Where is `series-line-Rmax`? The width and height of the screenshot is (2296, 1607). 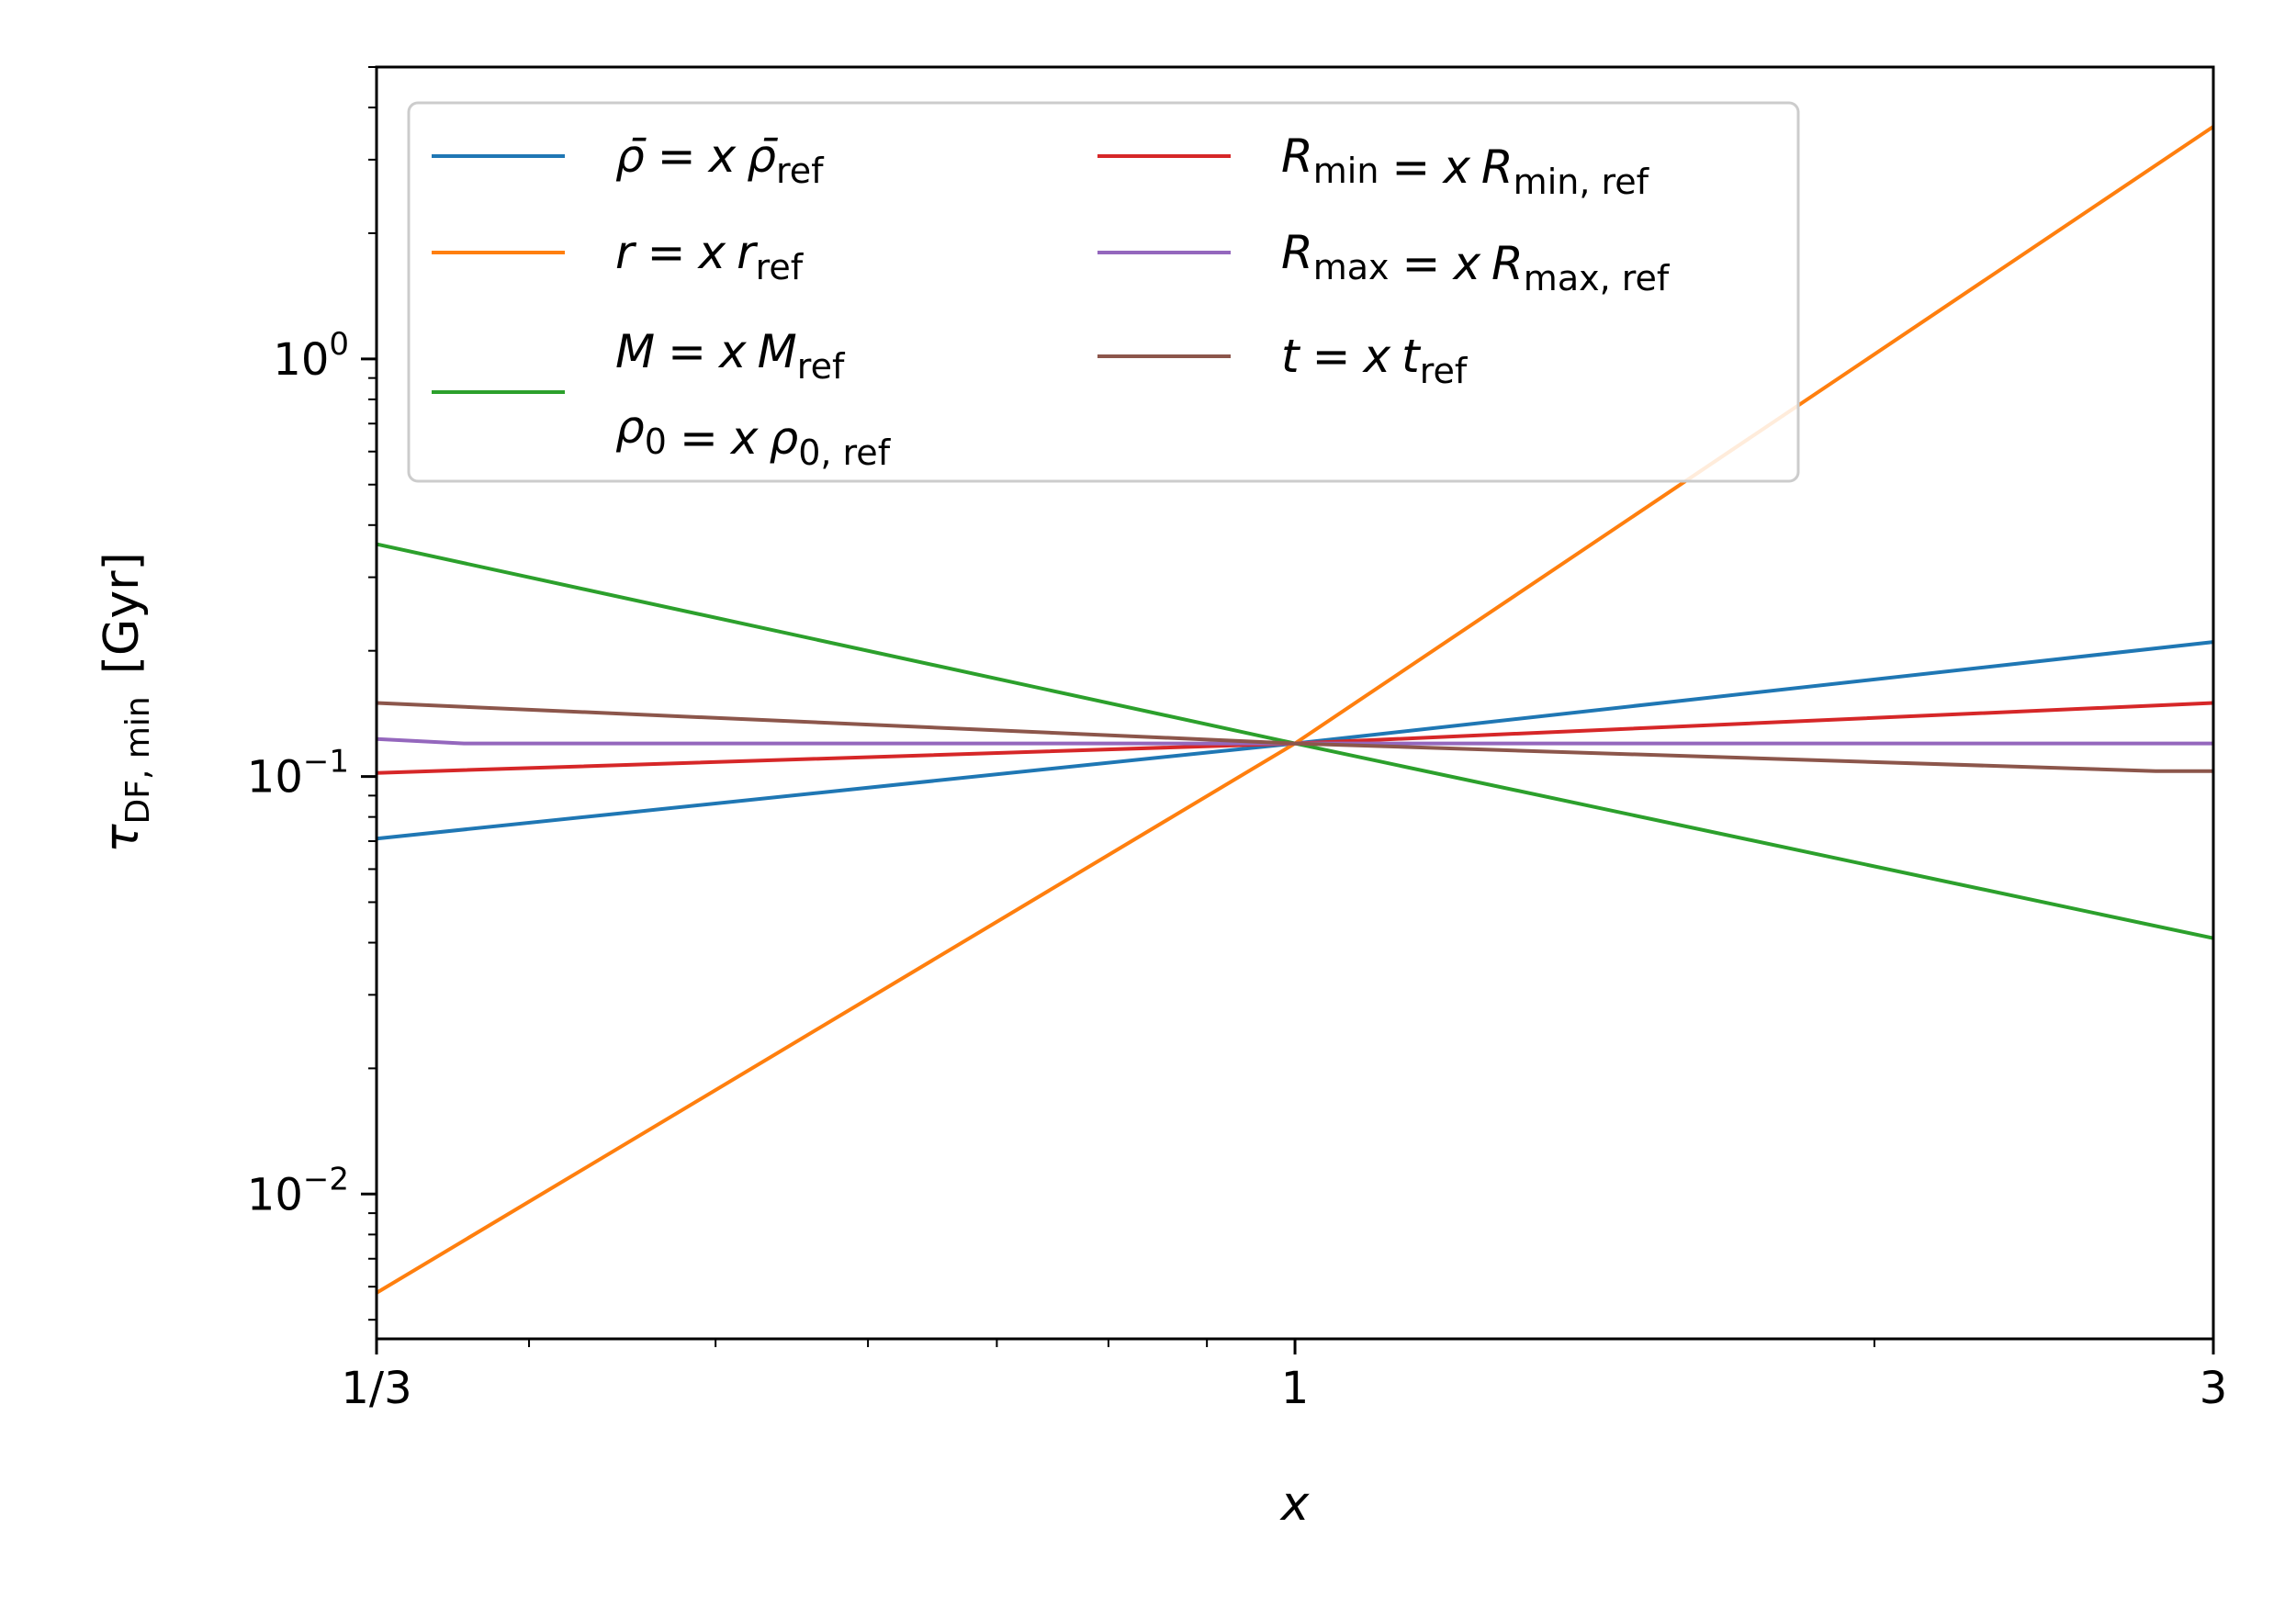
series-line-Rmax is located at coordinates (1295, 741).